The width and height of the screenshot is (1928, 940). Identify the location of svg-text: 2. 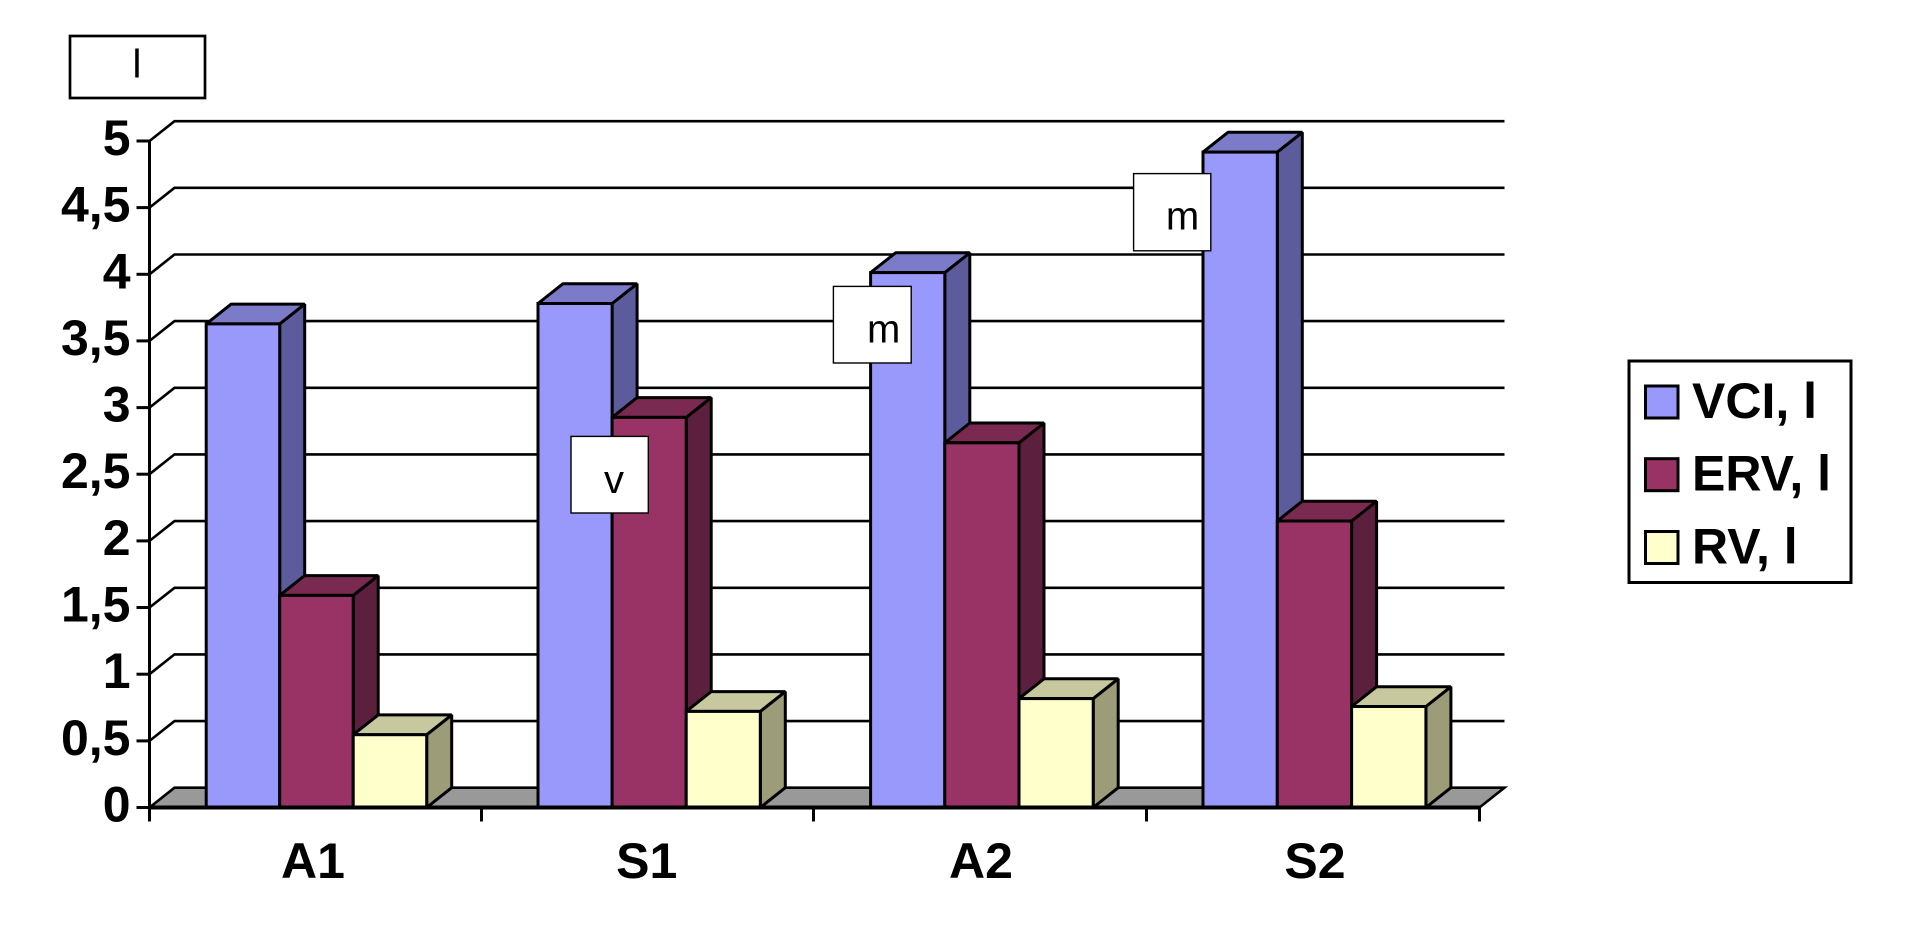
(117, 538).